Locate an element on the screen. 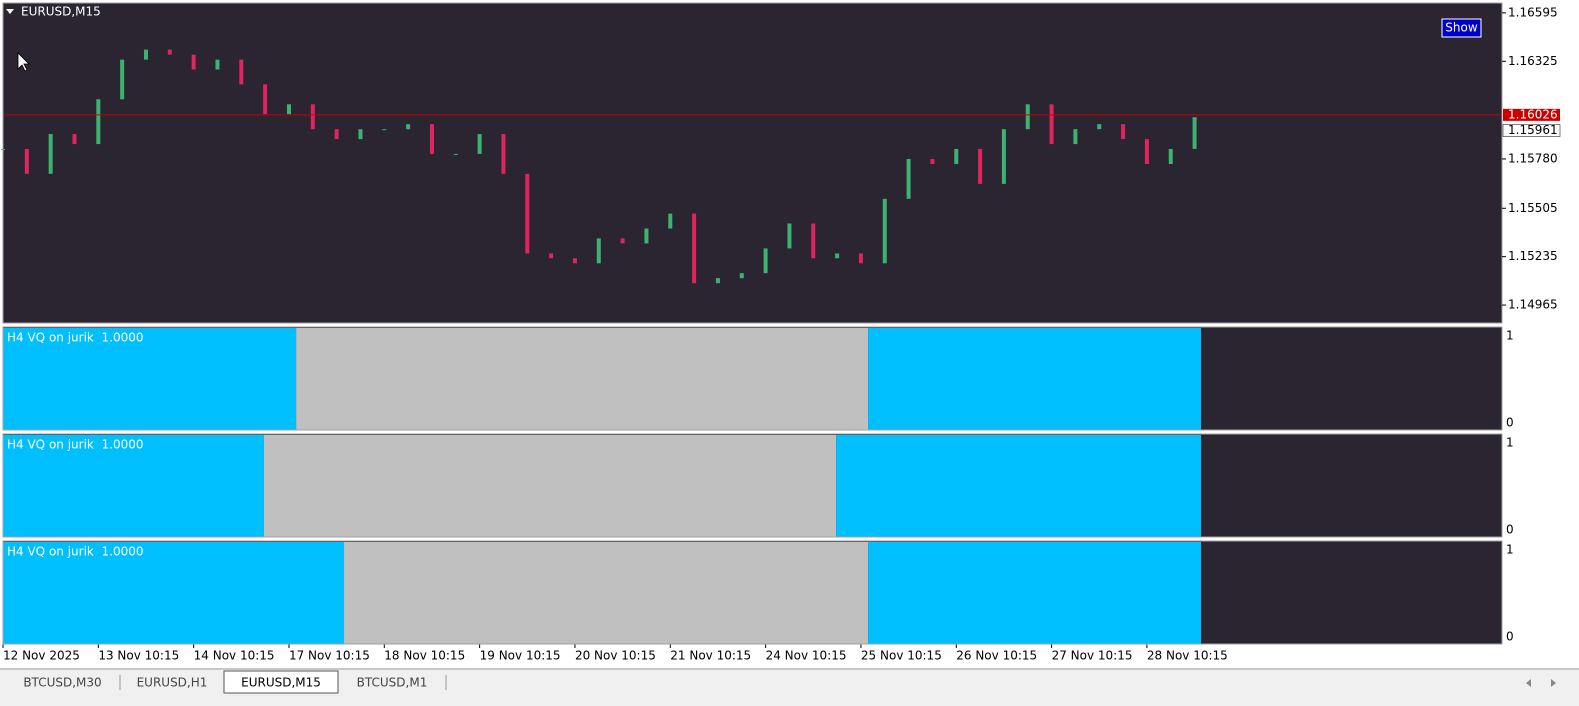 Image resolution: width=1579 pixels, height=706 pixels. tab: EURUSD,H1 is located at coordinates (172, 683).